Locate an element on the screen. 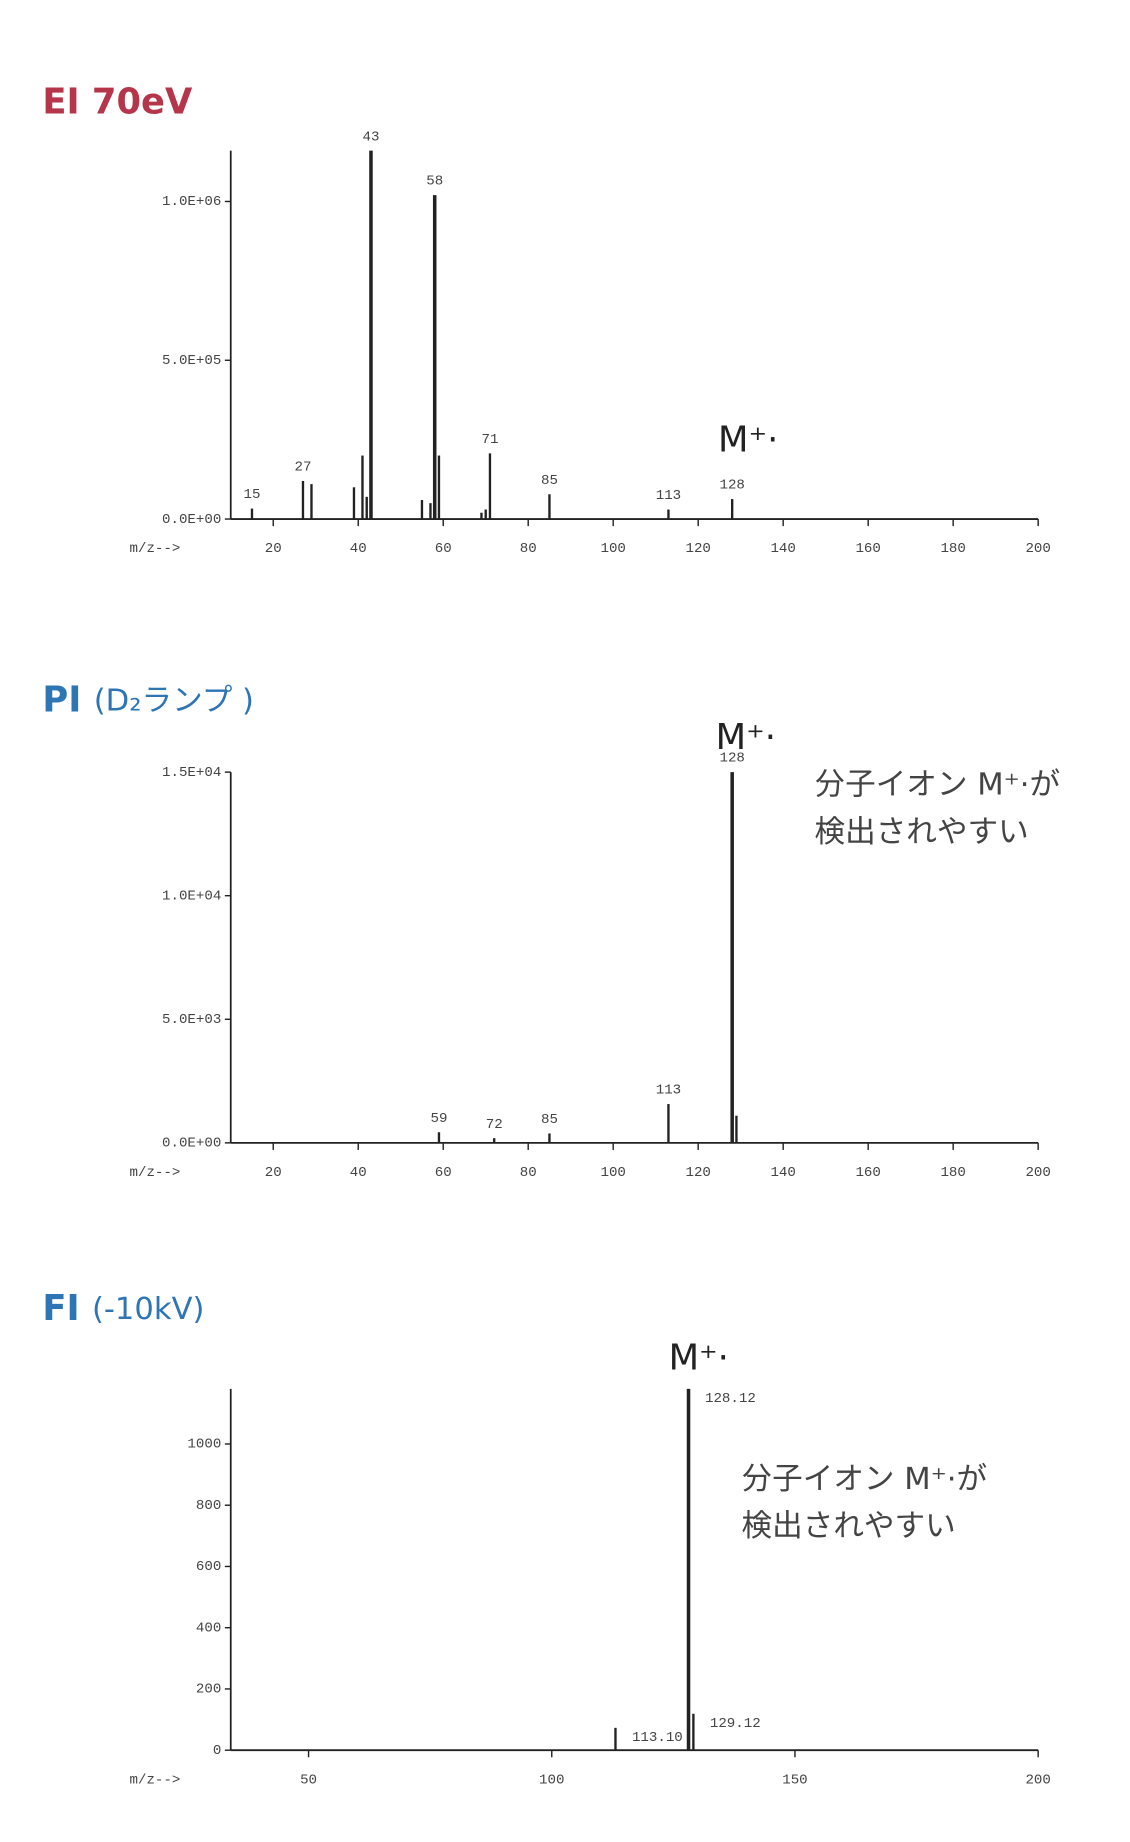  y-tick-label: 200 is located at coordinates (208, 1690).